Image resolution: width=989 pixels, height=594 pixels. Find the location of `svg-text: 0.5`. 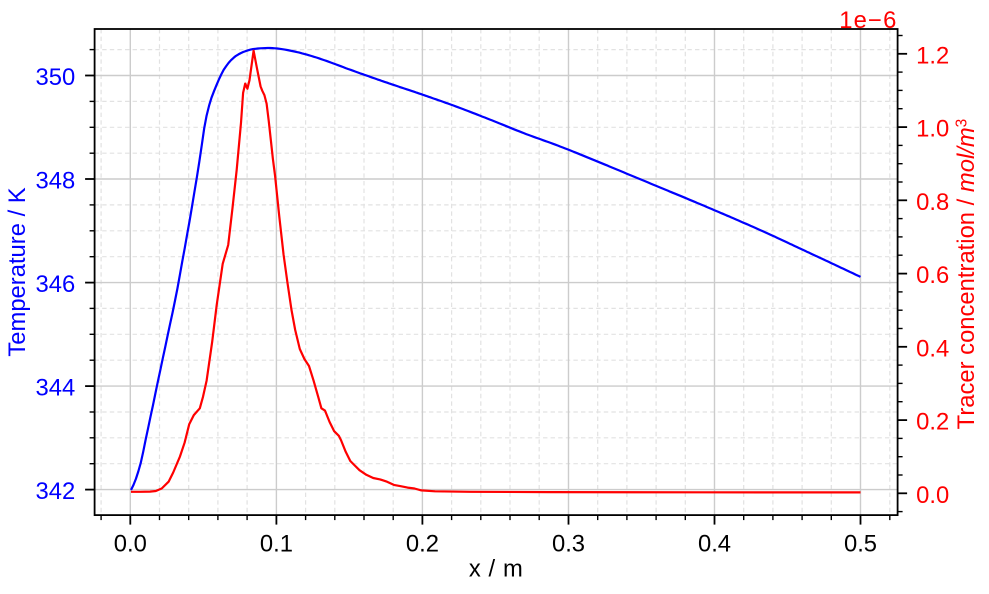

svg-text: 0.5 is located at coordinates (860, 543).